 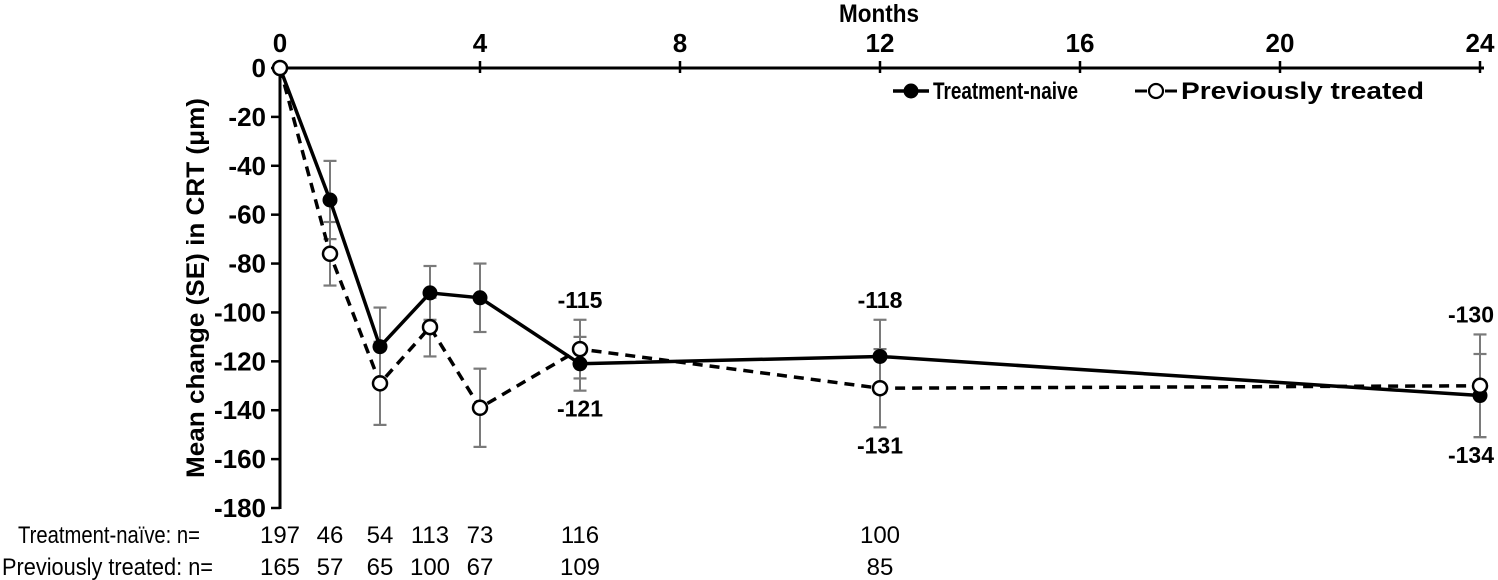 What do you see at coordinates (280, 535) in the screenshot?
I see `n-value: 197` at bounding box center [280, 535].